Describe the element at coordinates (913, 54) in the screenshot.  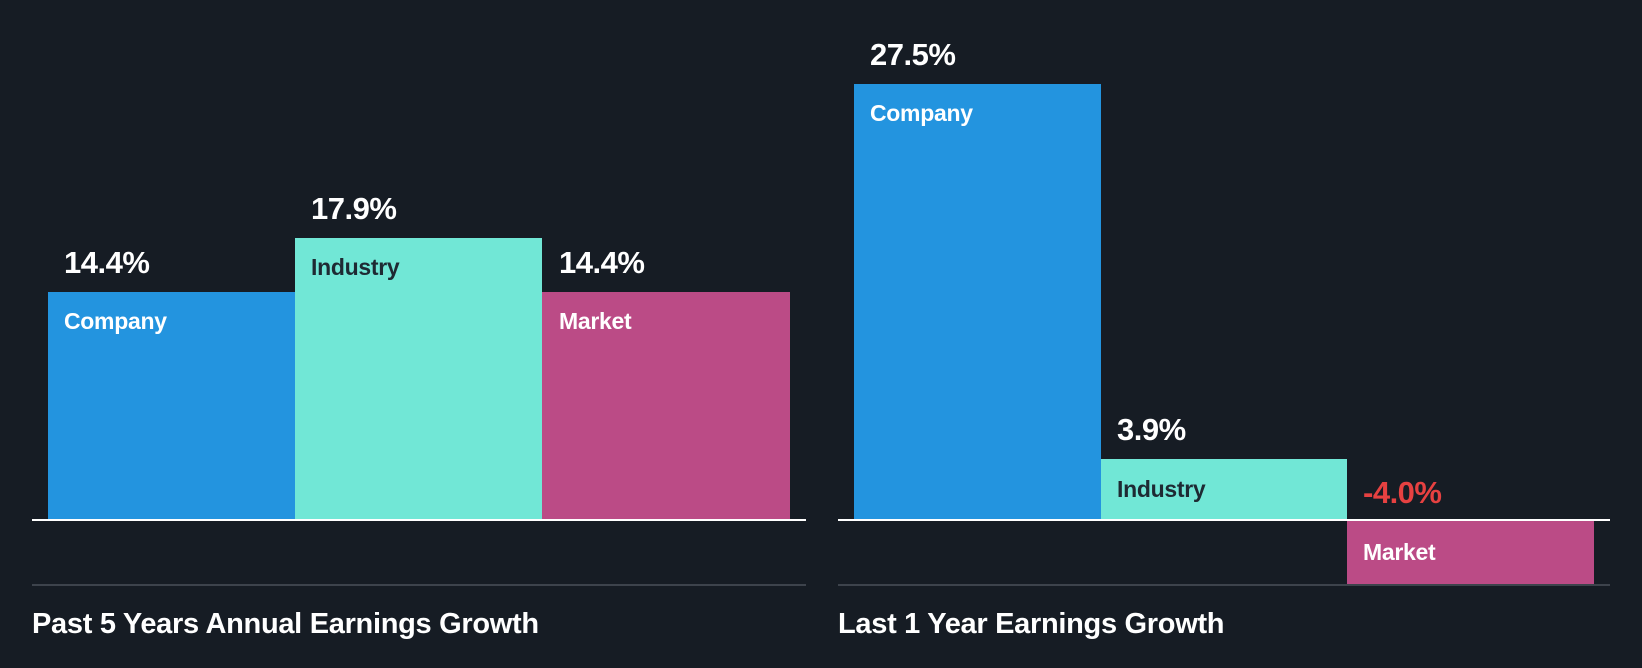
I see `value-company: 27.5%` at that location.